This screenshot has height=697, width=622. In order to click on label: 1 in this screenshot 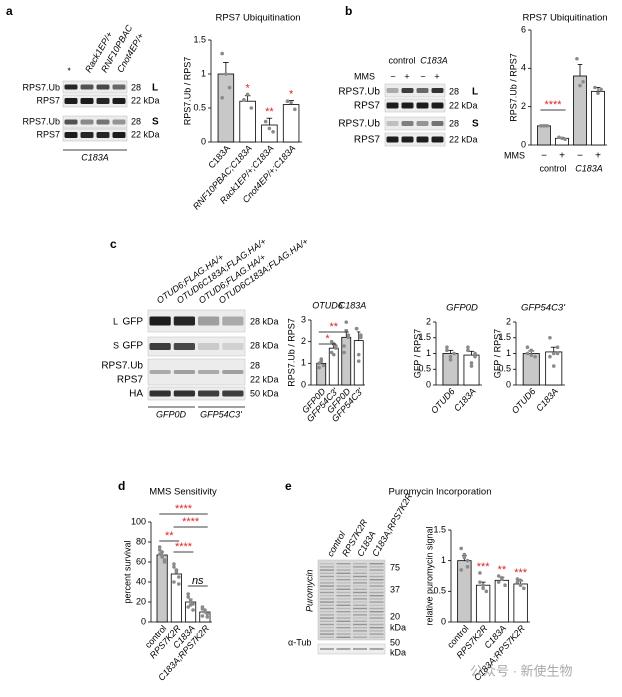, I will do `click(303, 363)`.